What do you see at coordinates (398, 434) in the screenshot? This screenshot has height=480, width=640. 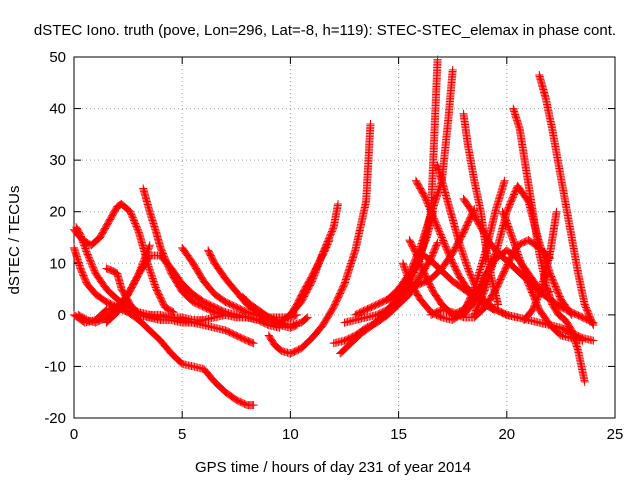 I see `x-tick-label: 15` at bounding box center [398, 434].